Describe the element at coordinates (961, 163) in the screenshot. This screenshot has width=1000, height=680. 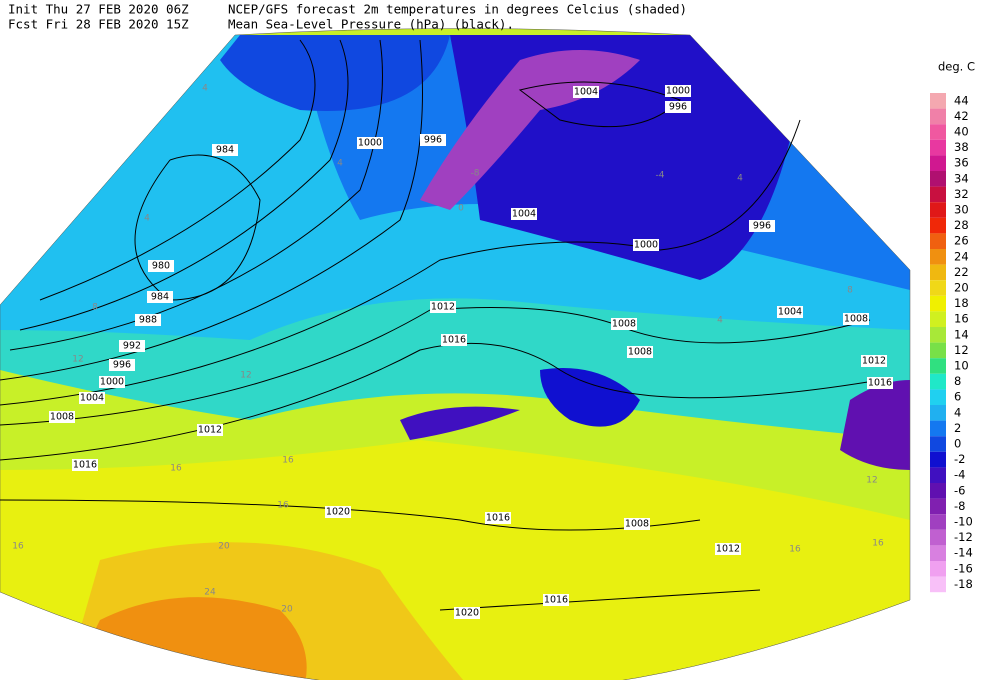
I see `colorbar-label: 36` at that location.